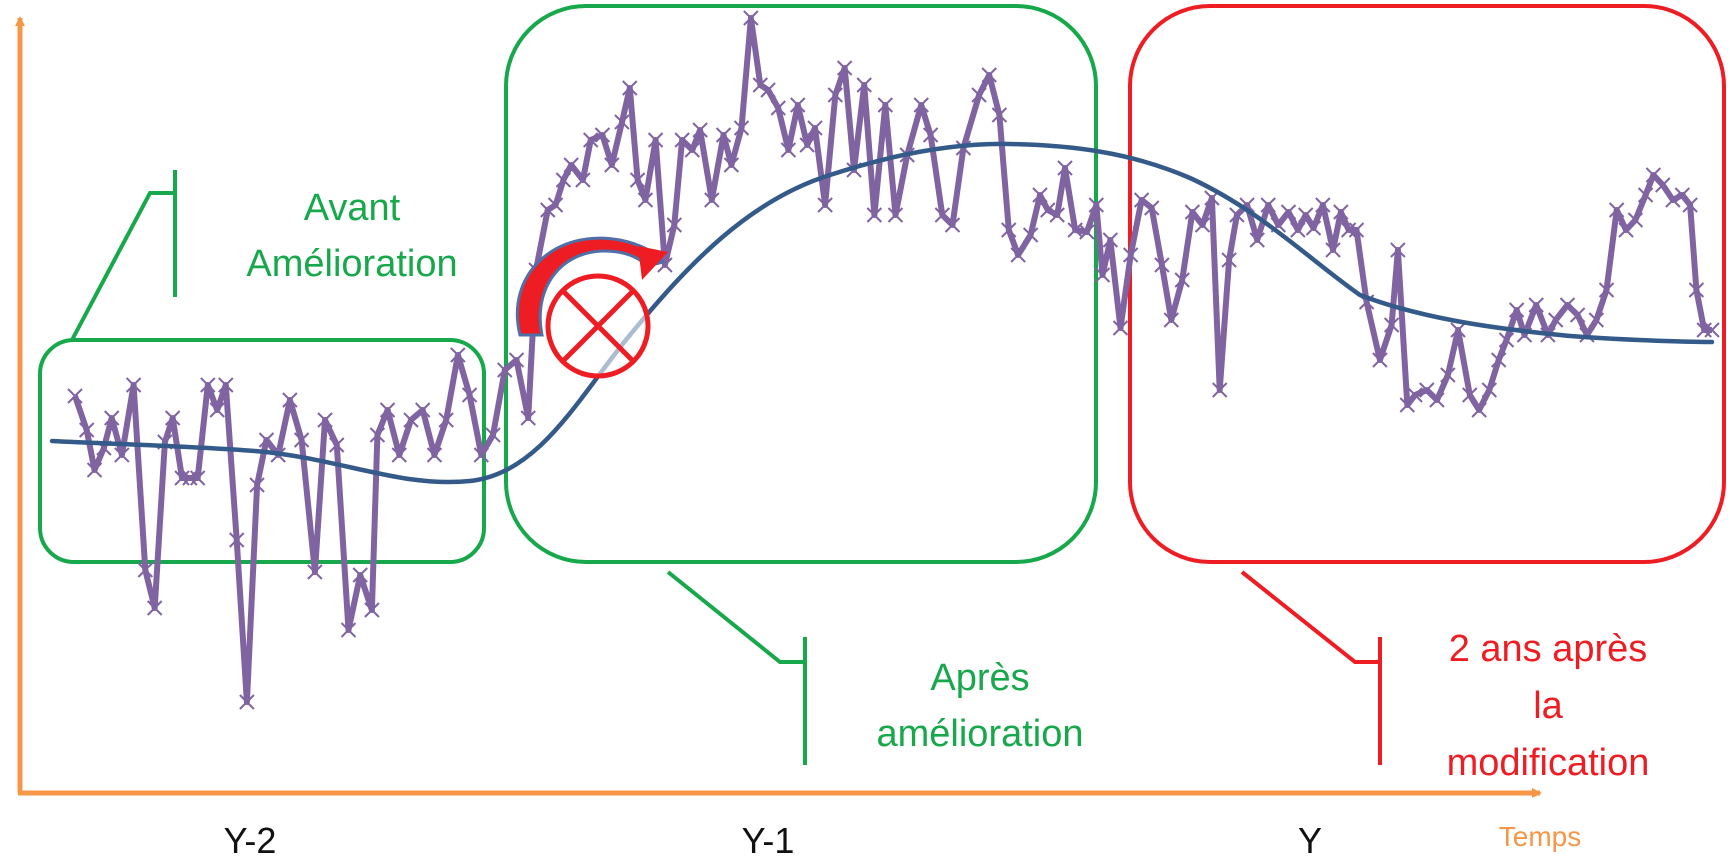 This screenshot has height=859, width=1730. What do you see at coordinates (122, 266) in the screenshot?
I see `before-connector` at bounding box center [122, 266].